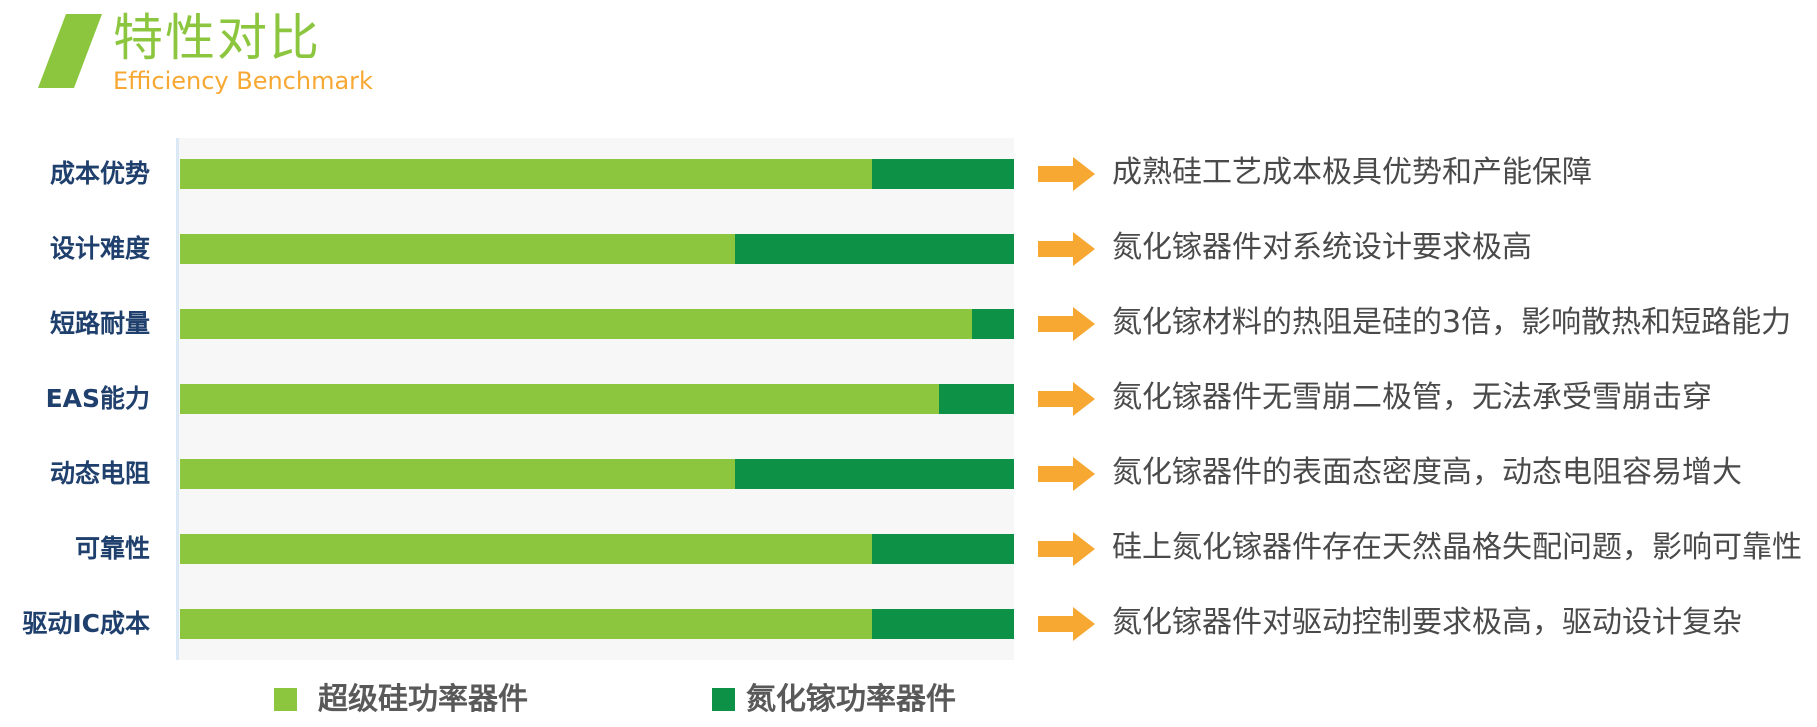 This screenshot has width=1817, height=727. What do you see at coordinates (1352, 172) in the screenshot?
I see `annotation-text: 成熟硅工艺成本极具优势和产能保障` at bounding box center [1352, 172].